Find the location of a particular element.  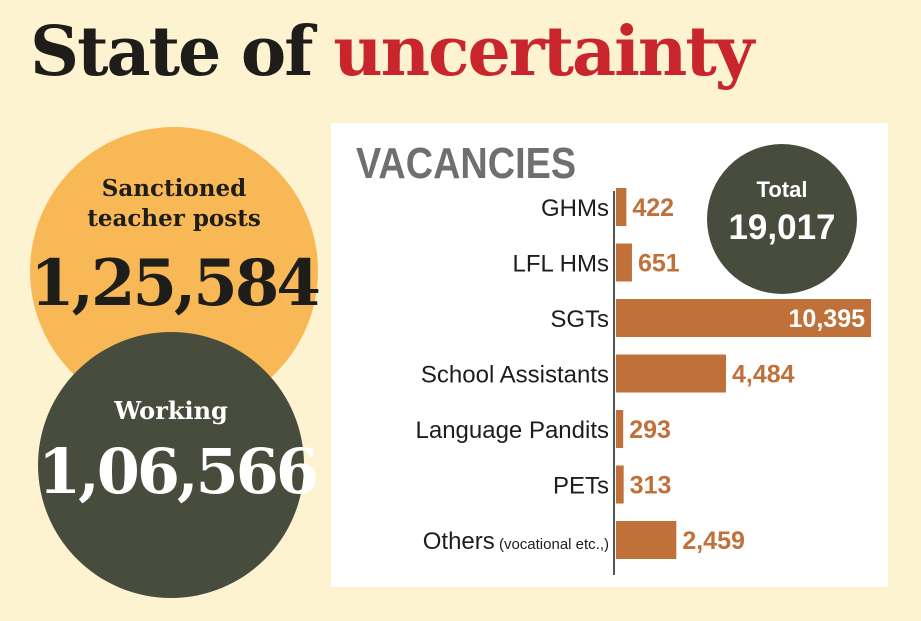

title-part1: State of is located at coordinates (172, 52).